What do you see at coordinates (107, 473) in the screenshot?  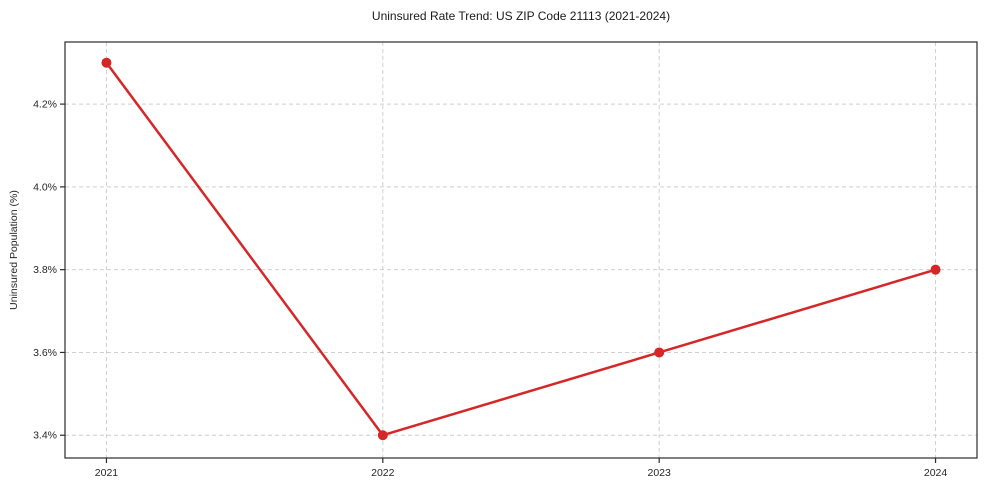 I see `x-tick-label: 2021` at bounding box center [107, 473].